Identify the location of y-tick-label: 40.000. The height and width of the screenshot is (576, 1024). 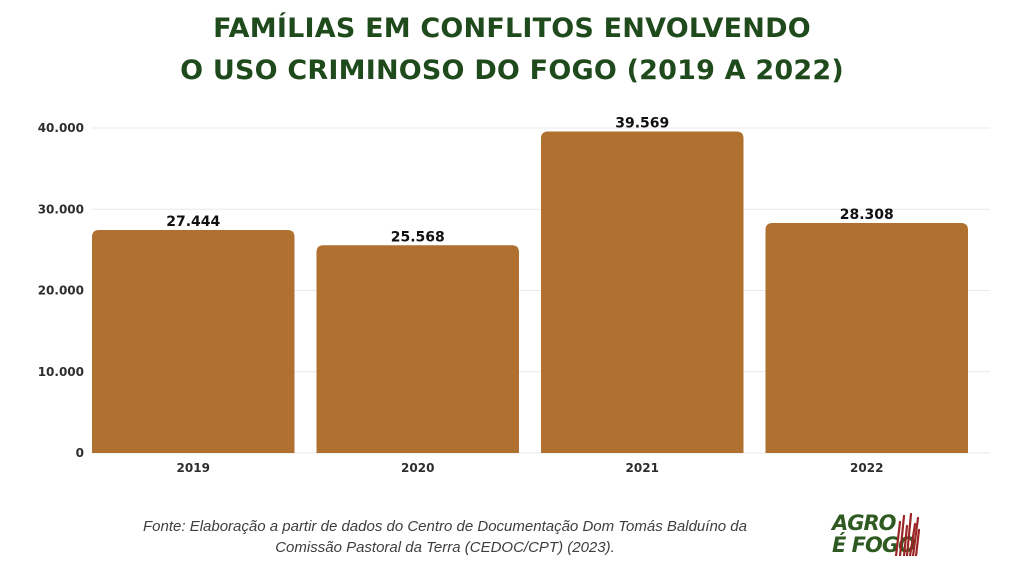
(61, 128).